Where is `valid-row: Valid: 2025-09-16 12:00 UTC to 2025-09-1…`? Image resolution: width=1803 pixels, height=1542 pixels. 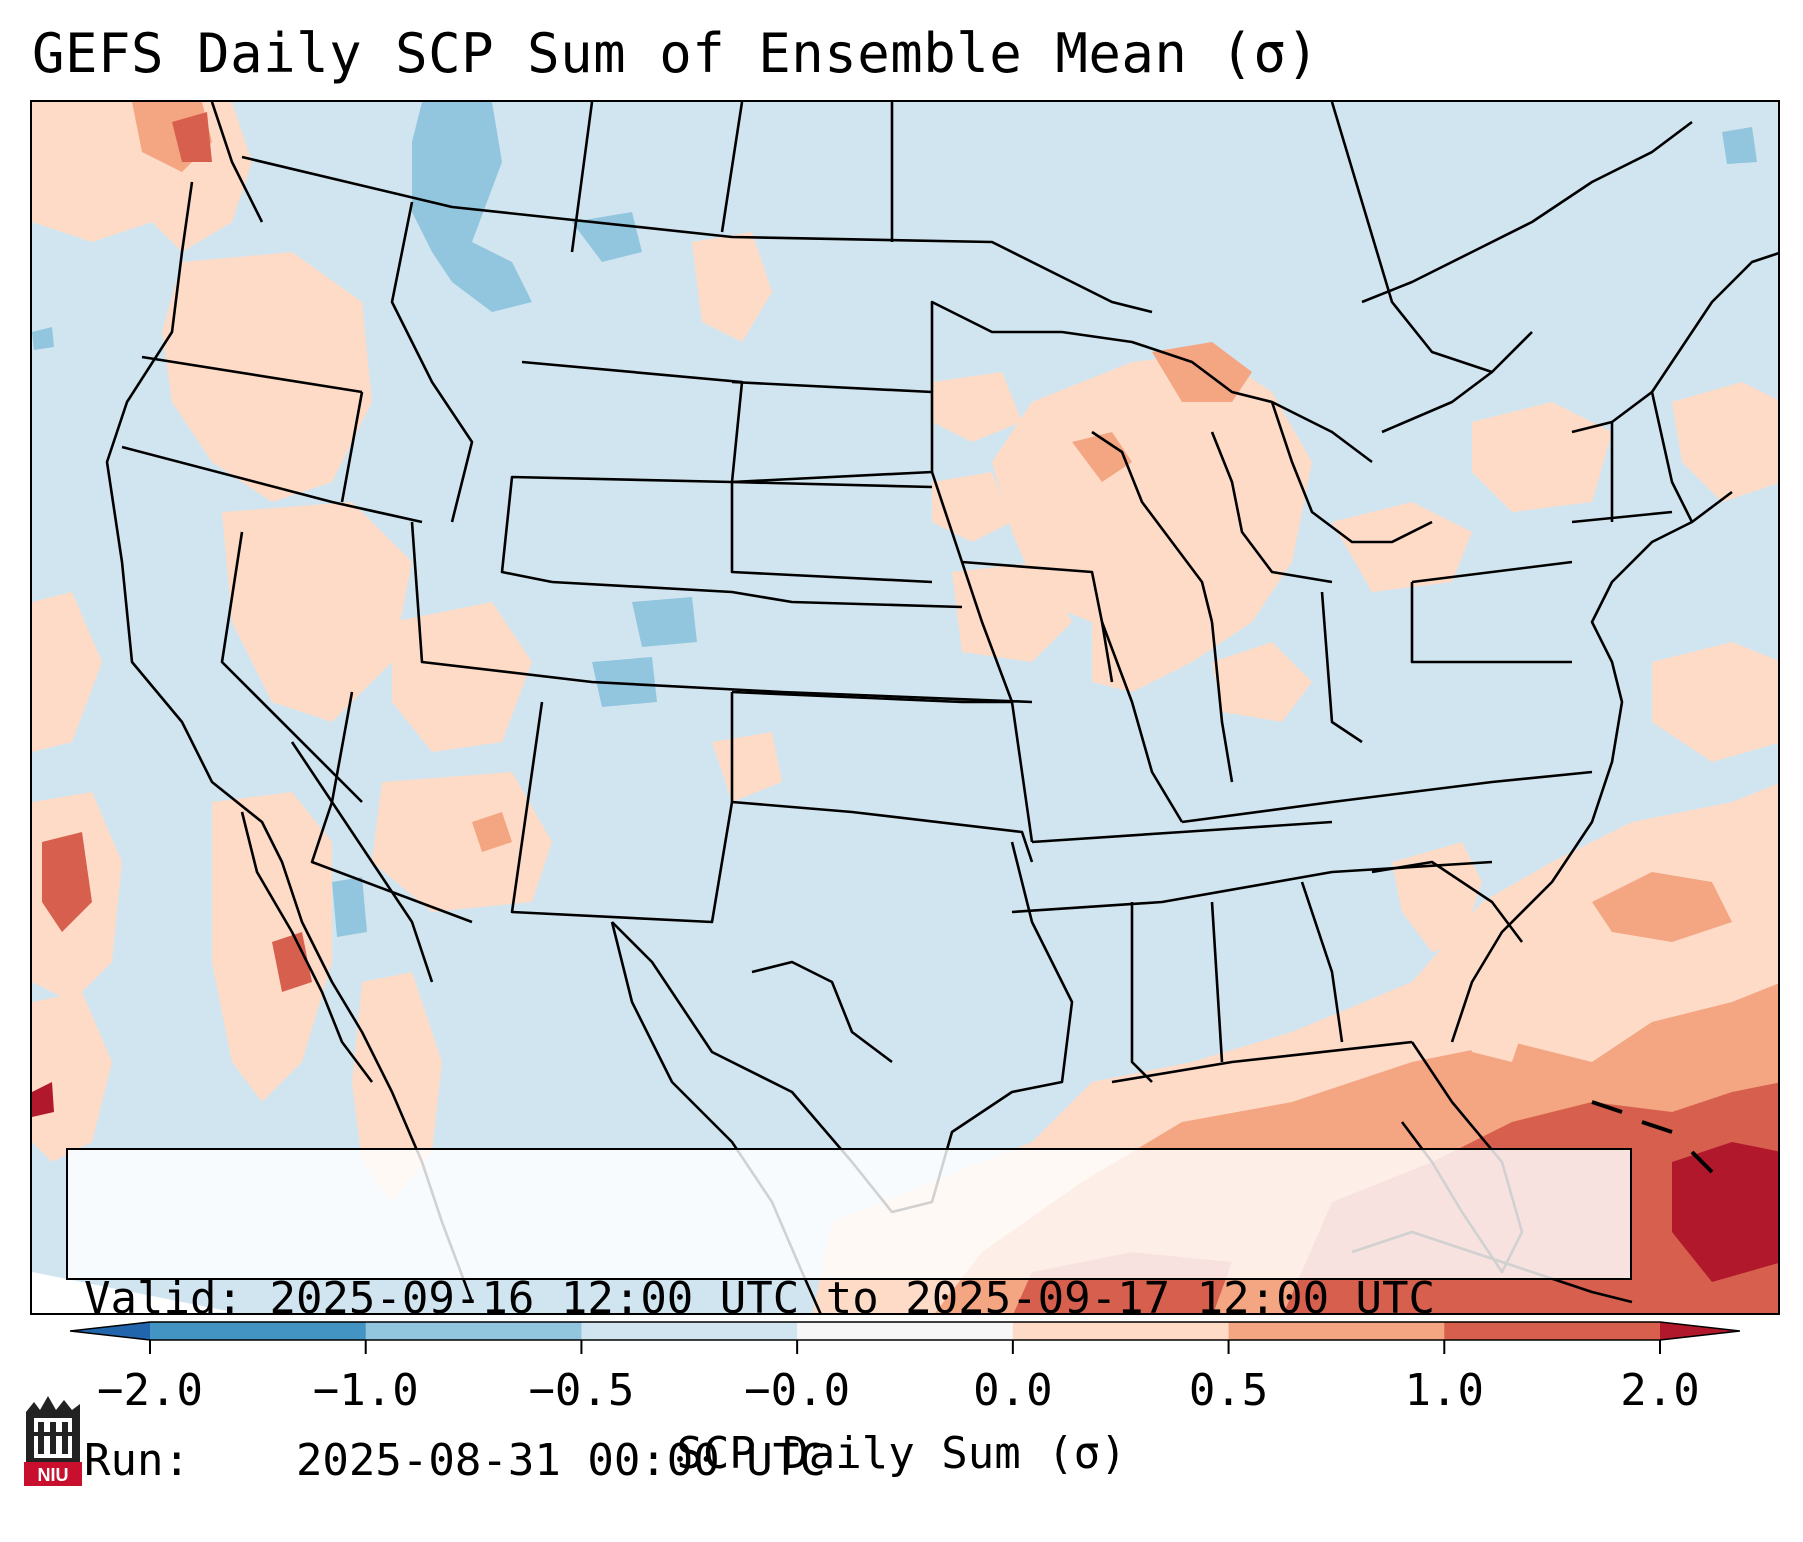 valid-row: Valid: 2025-09-16 12:00 UTC to 2025-09-1… is located at coordinates (857, 1299).